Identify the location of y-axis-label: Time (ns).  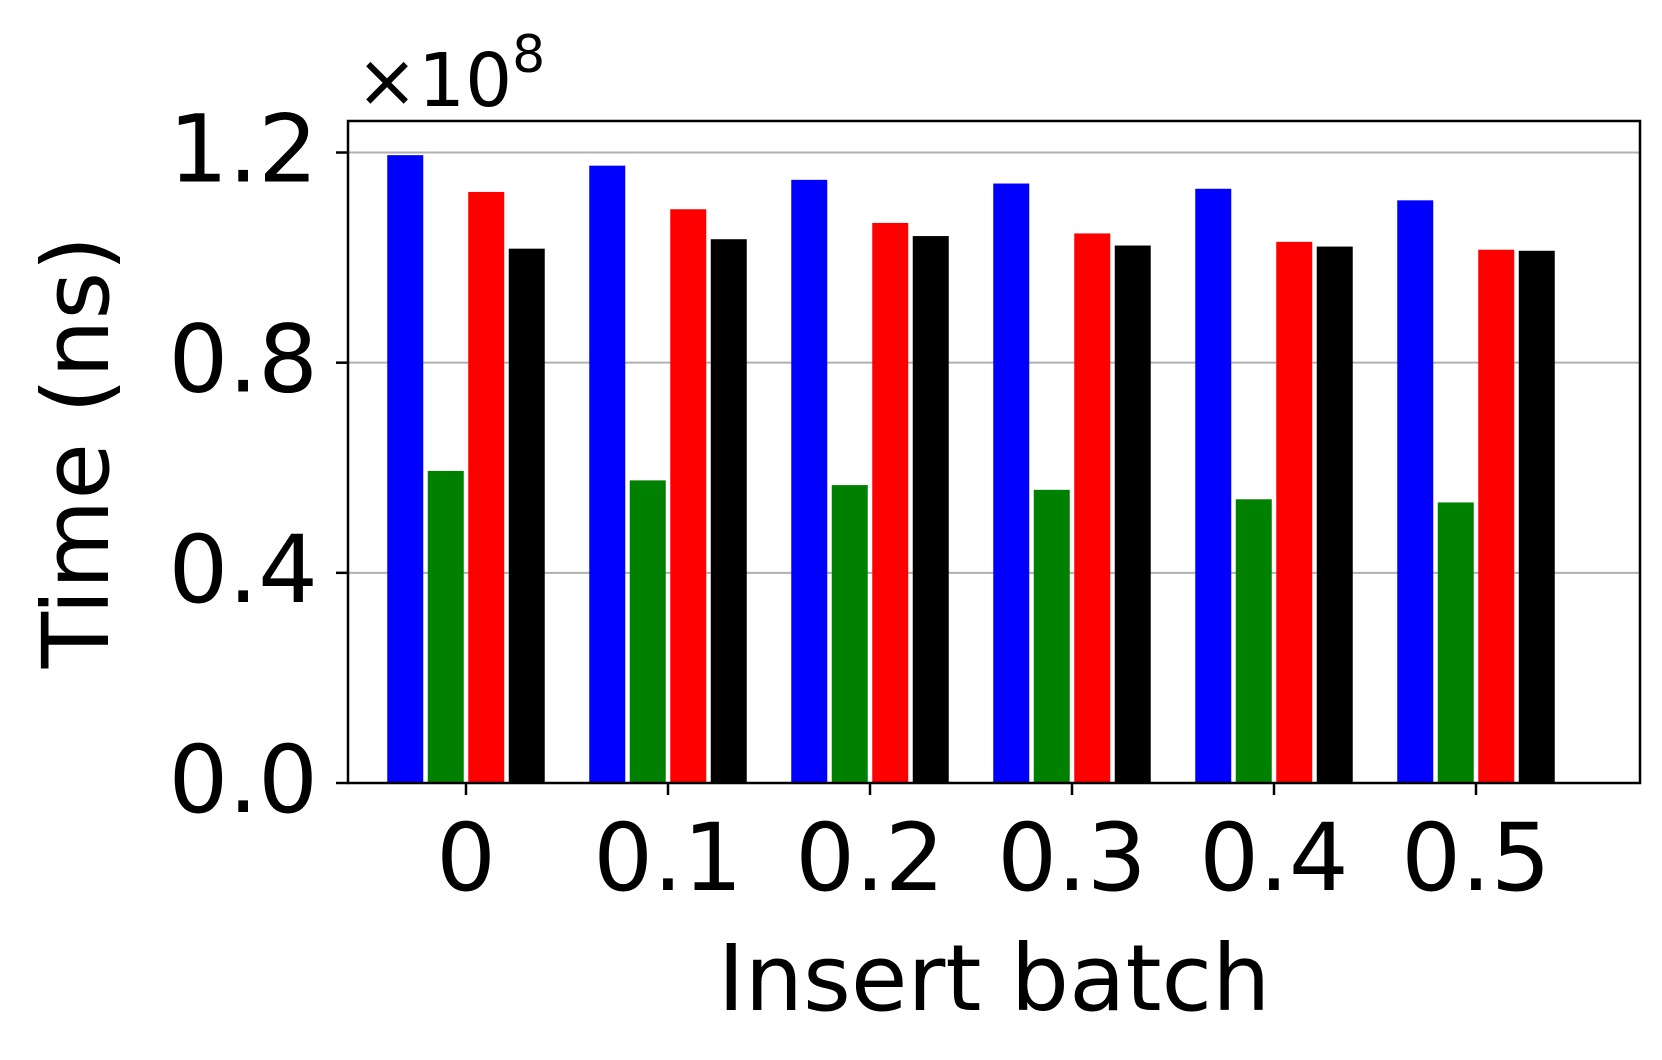
(76, 452).